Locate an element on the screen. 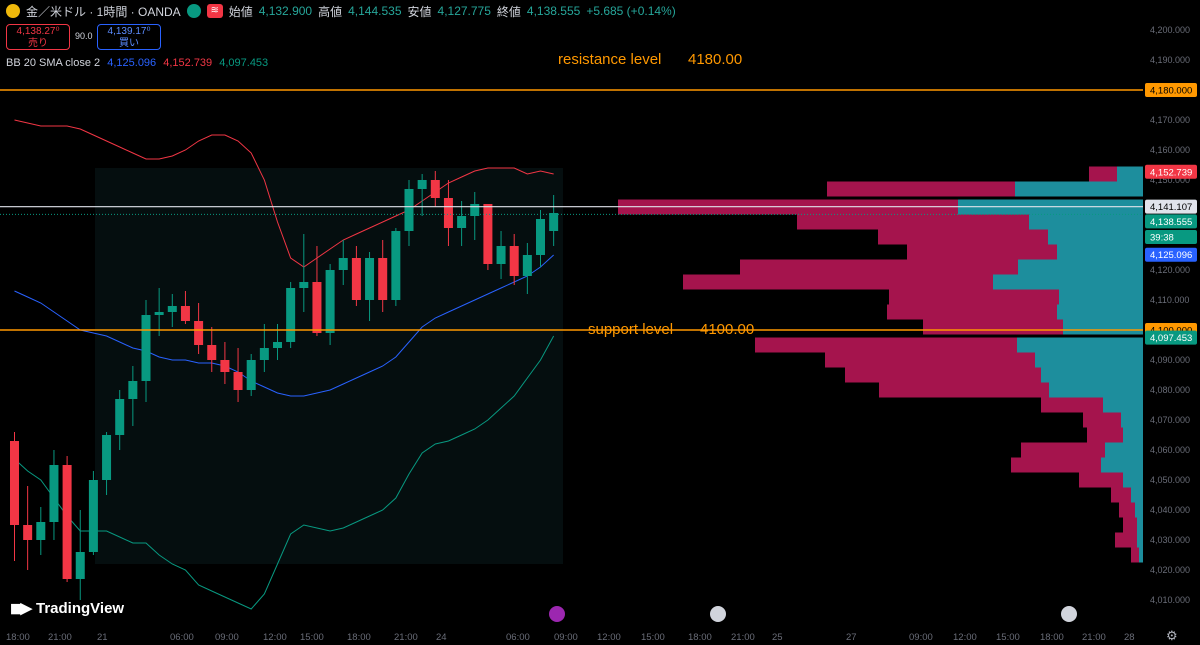 The image size is (1200, 645). upper-band-badge-text: 4,152.739 is located at coordinates (1171, 172).